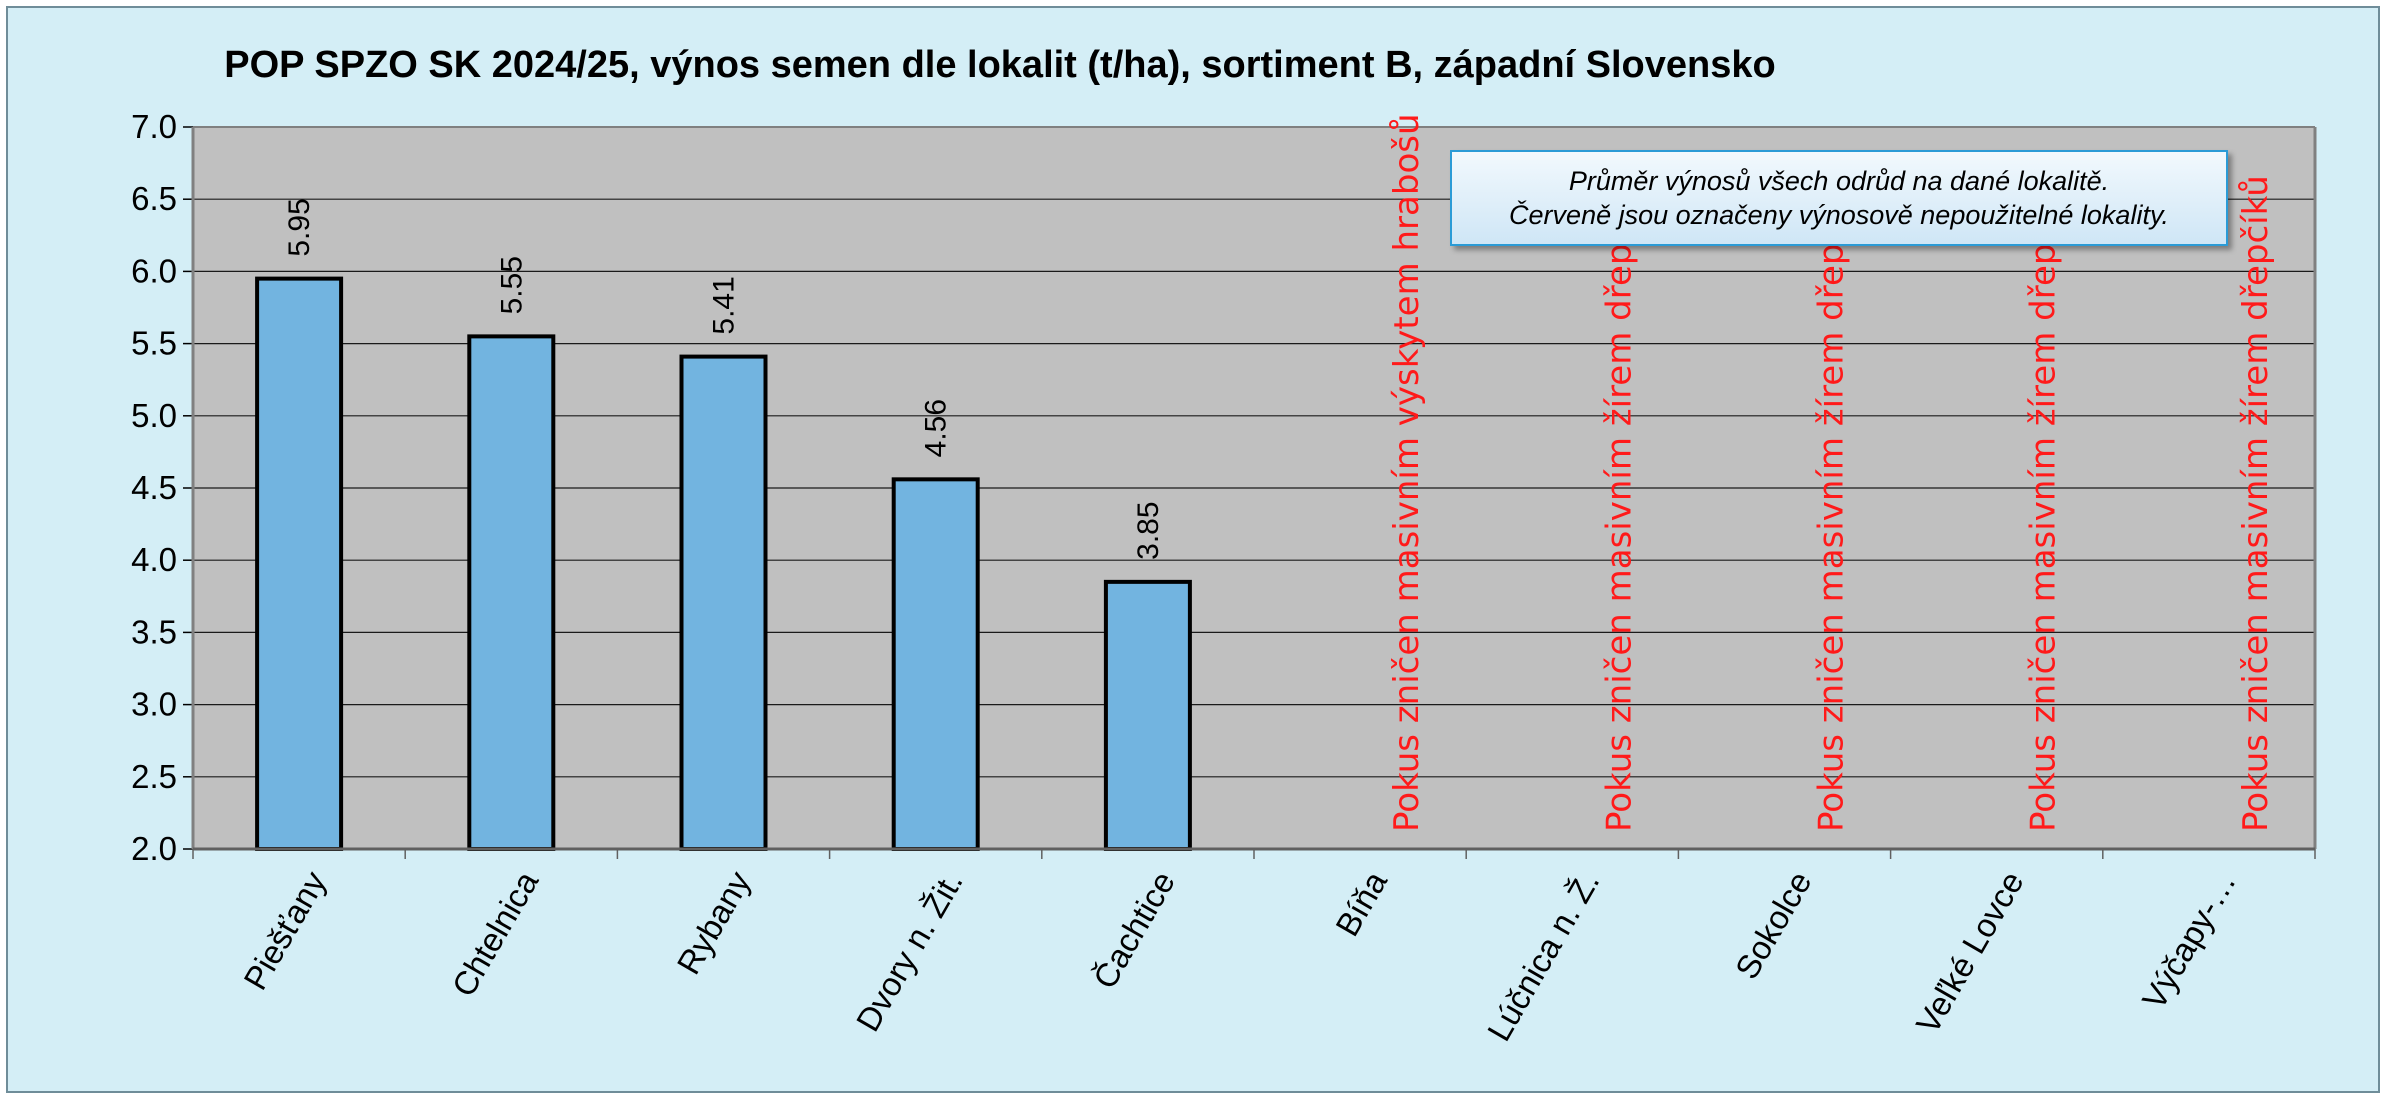 This screenshot has height=1101, width=2388. What do you see at coordinates (511, 285) in the screenshot?
I see `data-label: 5.55` at bounding box center [511, 285].